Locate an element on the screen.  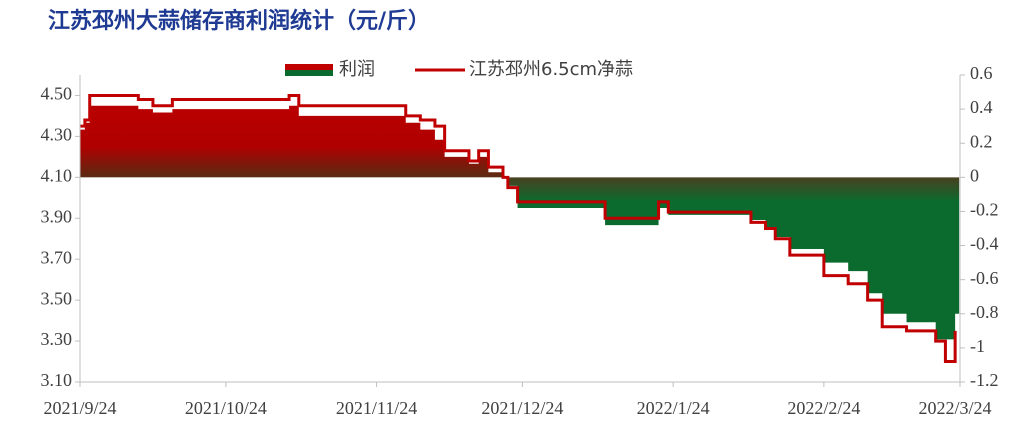
x-tick-label: 2022/3/24 is located at coordinates (954, 408).